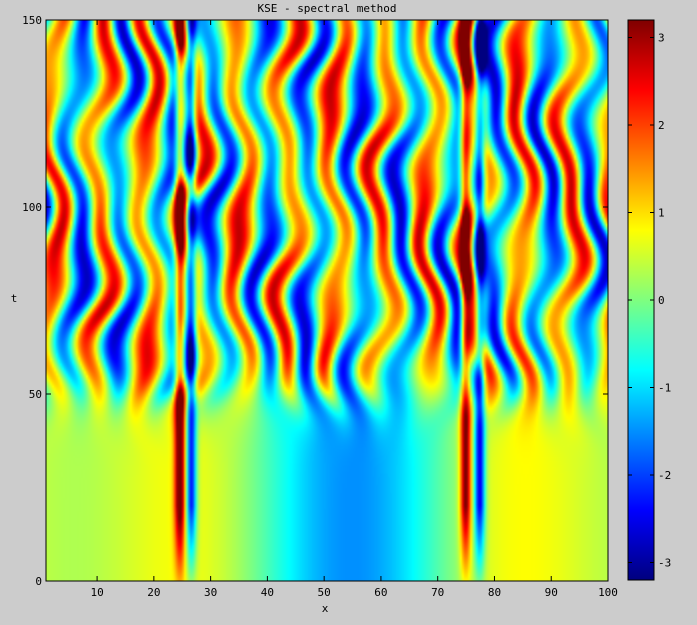 The height and width of the screenshot is (625, 697). Describe the element at coordinates (608, 592) in the screenshot. I see `x-tick-label: 100` at that location.